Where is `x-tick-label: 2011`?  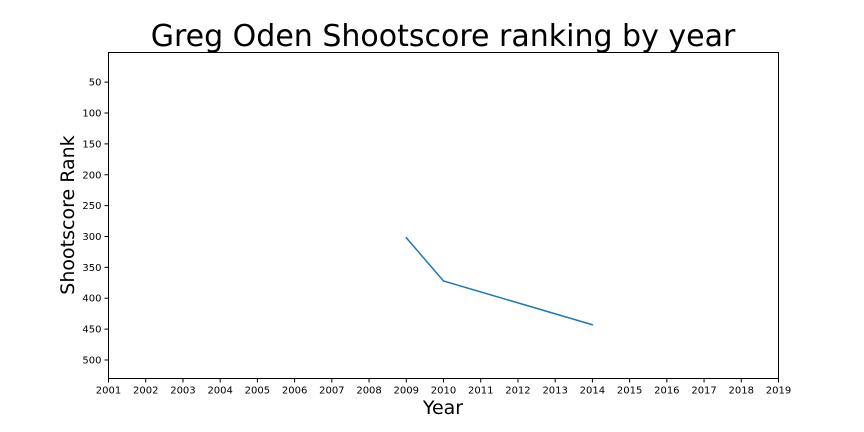
x-tick-label: 2011 is located at coordinates (480, 391).